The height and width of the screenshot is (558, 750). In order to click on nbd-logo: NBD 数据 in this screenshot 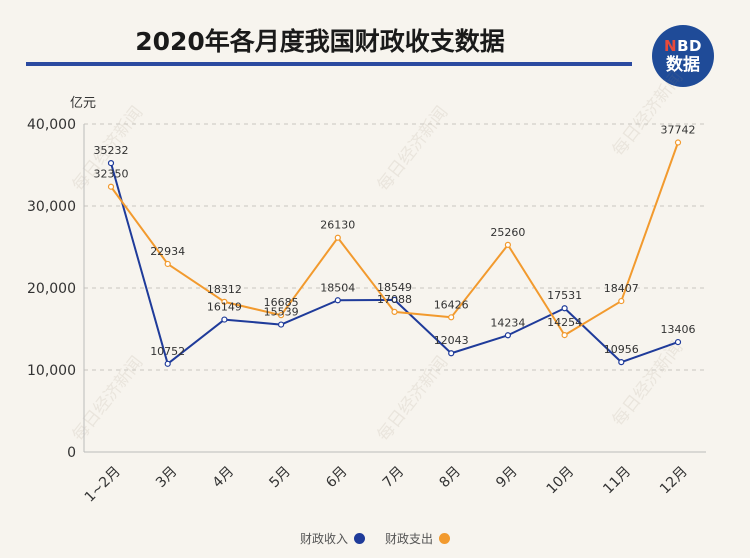, I will do `click(683, 56)`.